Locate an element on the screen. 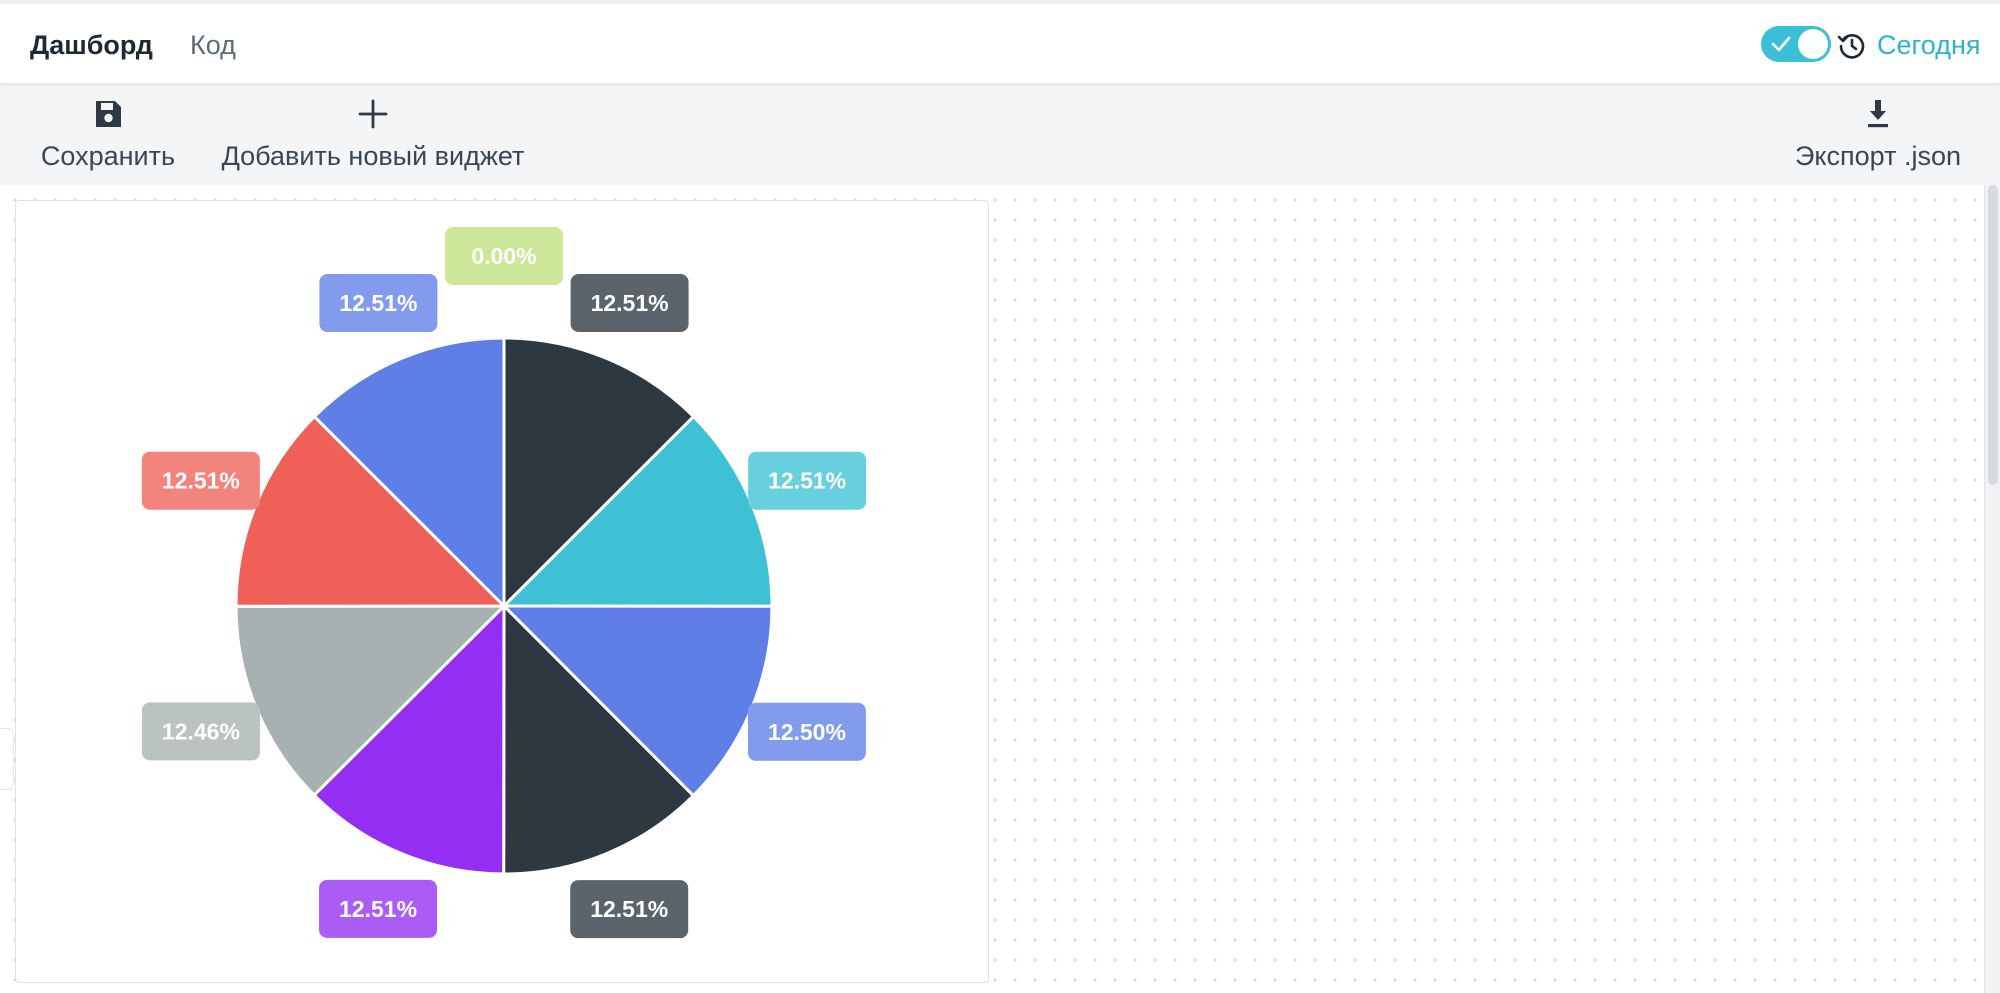 The image size is (2000, 993). pie-slice-label-6: 12.46% is located at coordinates (200, 731).